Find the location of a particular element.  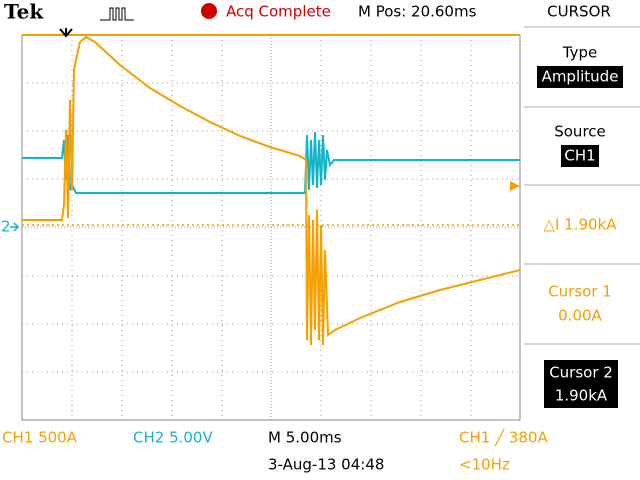

source-value-bg is located at coordinates (580, 156).